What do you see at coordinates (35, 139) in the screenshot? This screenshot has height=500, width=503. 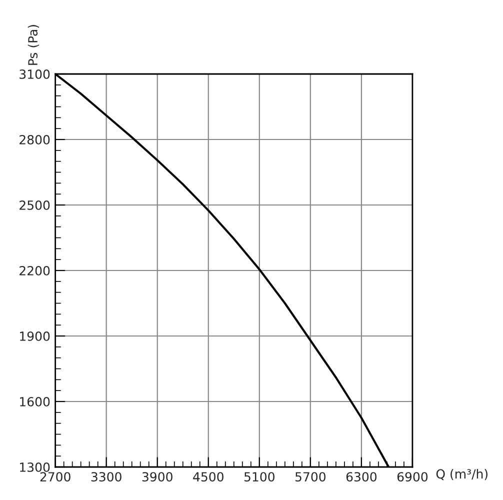 I see `y-tick-label: 2800` at bounding box center [35, 139].